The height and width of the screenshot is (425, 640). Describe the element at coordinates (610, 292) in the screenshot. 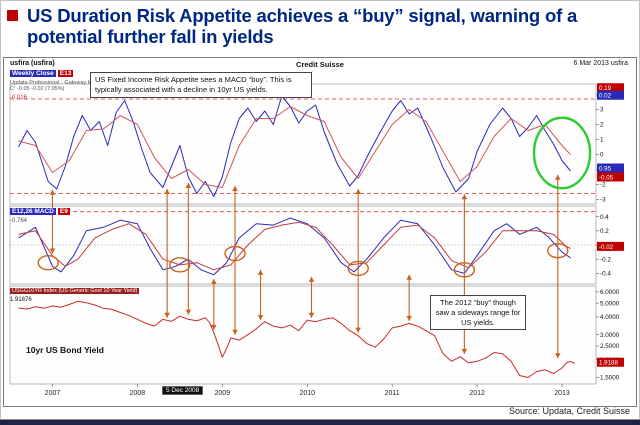

I see `y-tick-label: 6.0000` at that location.